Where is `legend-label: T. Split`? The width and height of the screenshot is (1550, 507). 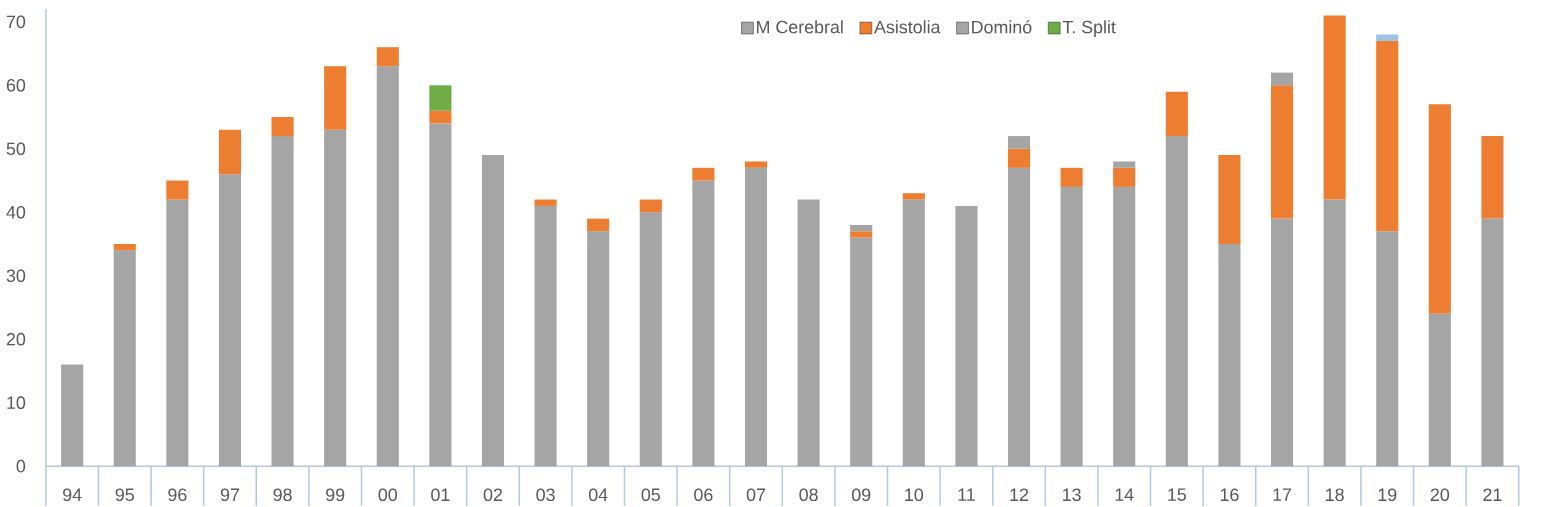
legend-label: T. Split is located at coordinates (1089, 28).